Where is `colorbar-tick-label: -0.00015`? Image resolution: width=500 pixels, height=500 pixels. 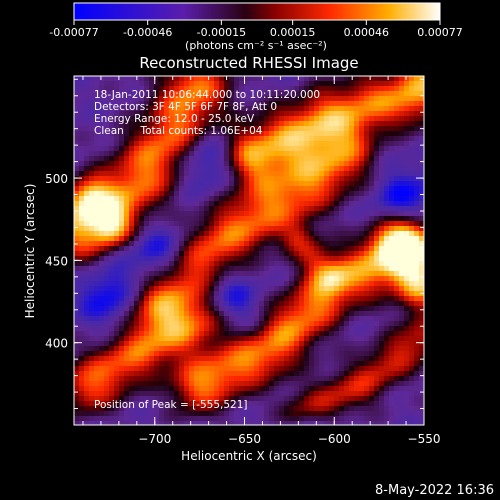
colorbar-tick-label: -0.00015 is located at coordinates (221, 32).